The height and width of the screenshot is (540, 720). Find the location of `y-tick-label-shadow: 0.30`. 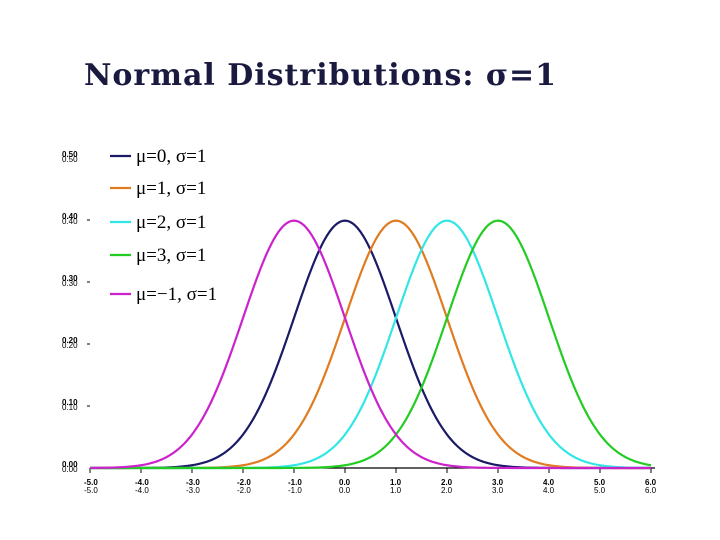

y-tick-label-shadow: 0.30 is located at coordinates (70, 283).